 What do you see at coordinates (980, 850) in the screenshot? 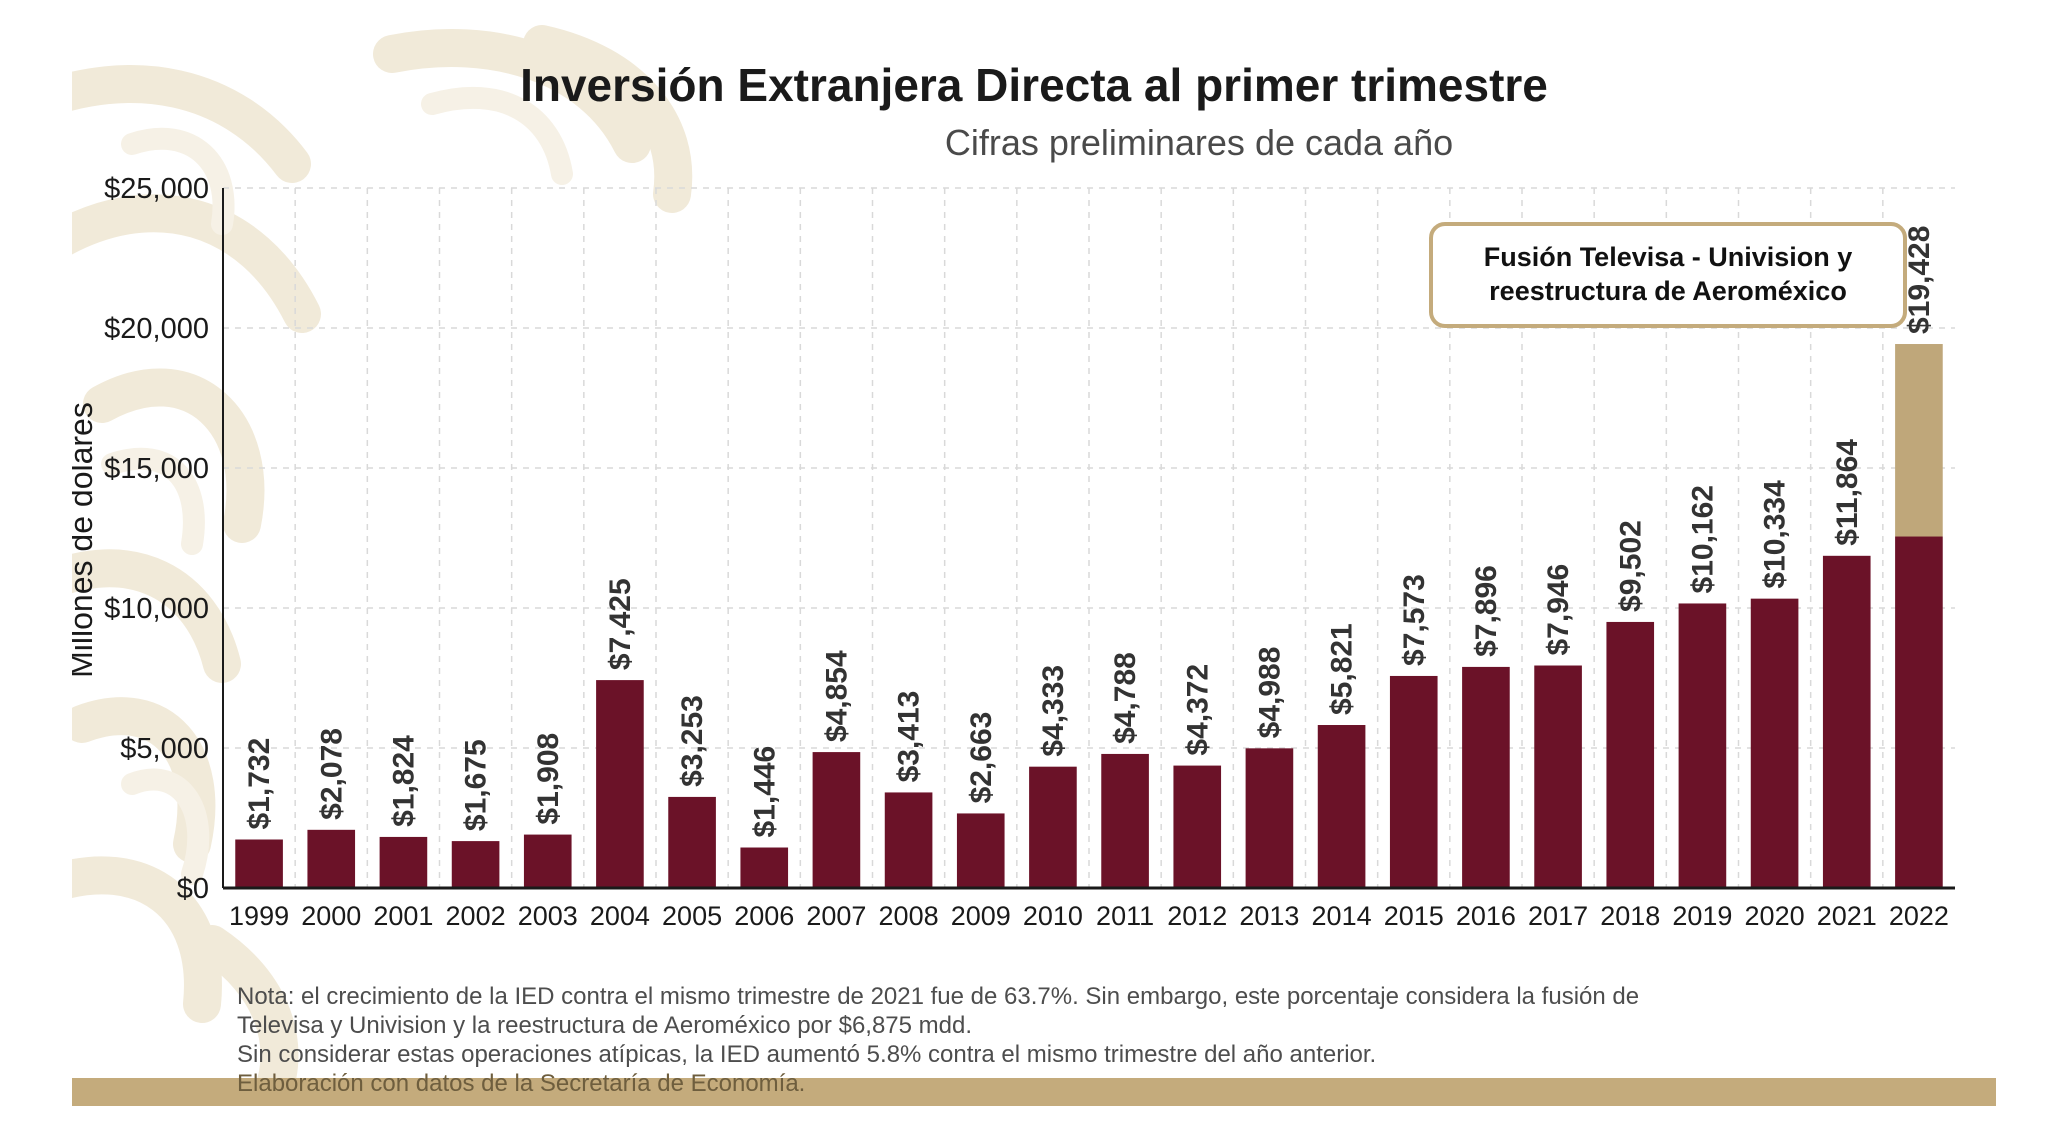
I see `bar-2009` at bounding box center [980, 850].